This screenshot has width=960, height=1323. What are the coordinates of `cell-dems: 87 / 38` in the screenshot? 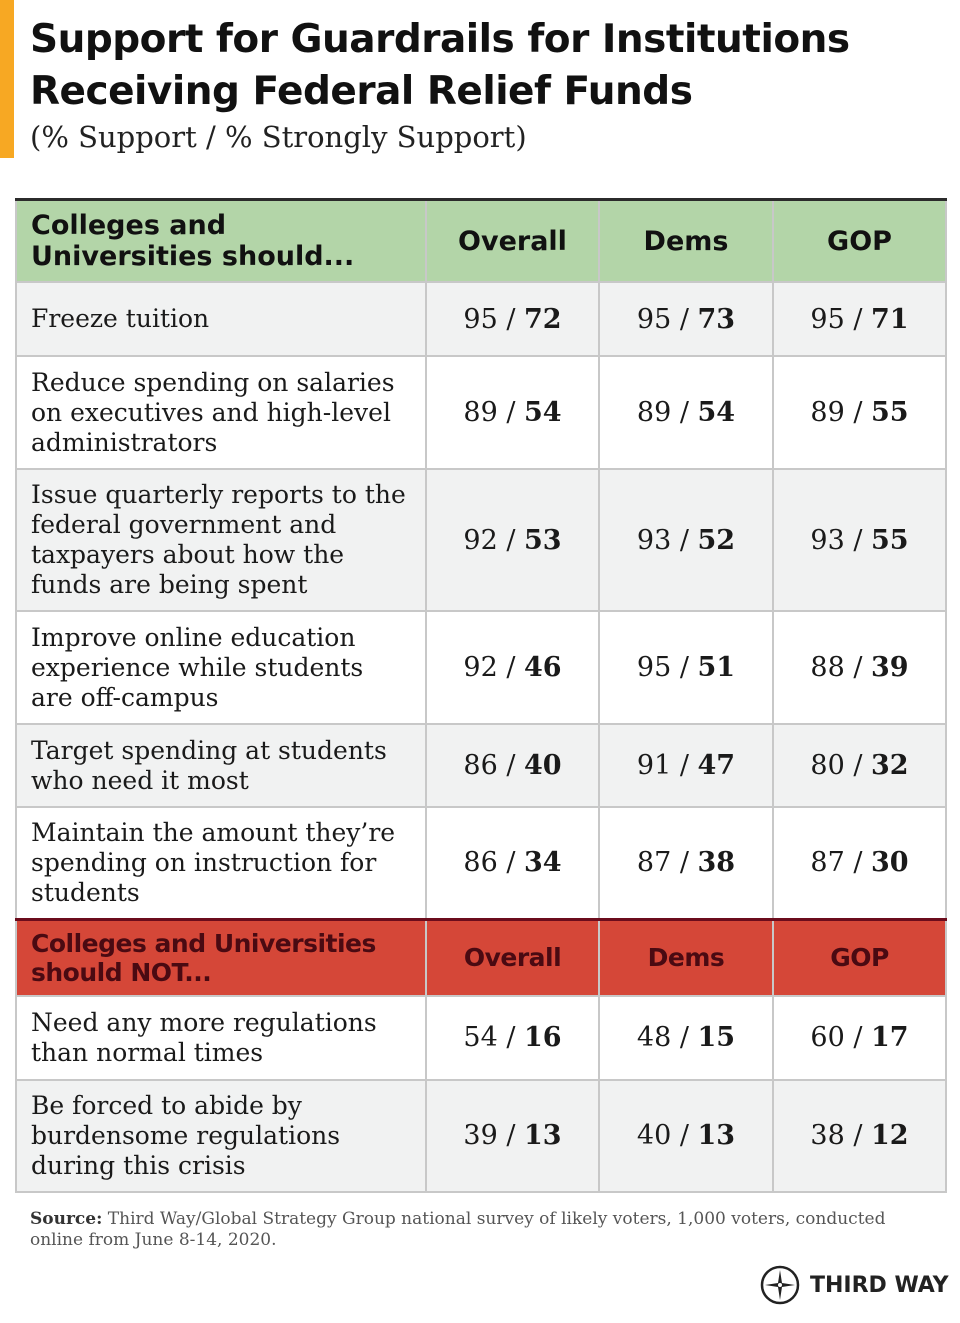 It's located at (686, 863).